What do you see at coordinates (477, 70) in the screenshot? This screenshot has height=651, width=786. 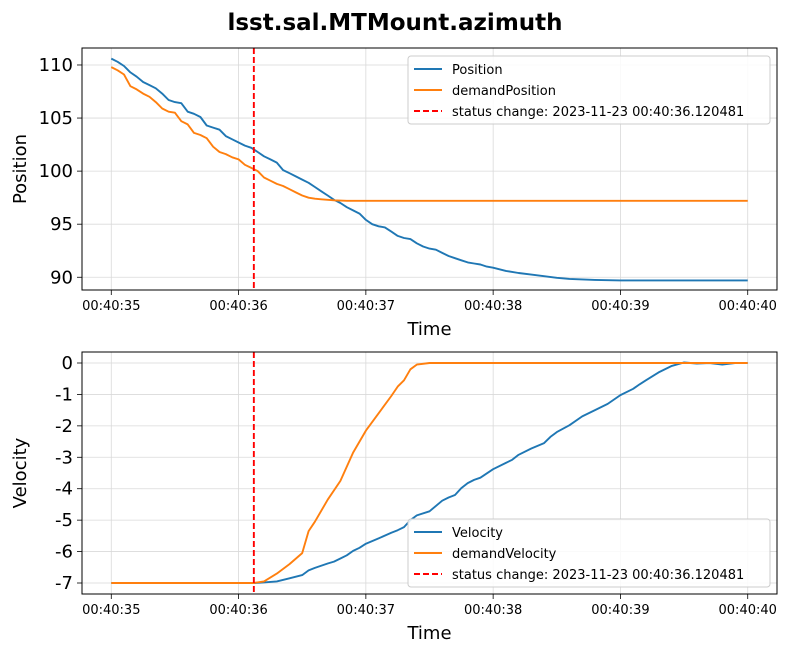 I see `legend-label: Position` at bounding box center [477, 70].